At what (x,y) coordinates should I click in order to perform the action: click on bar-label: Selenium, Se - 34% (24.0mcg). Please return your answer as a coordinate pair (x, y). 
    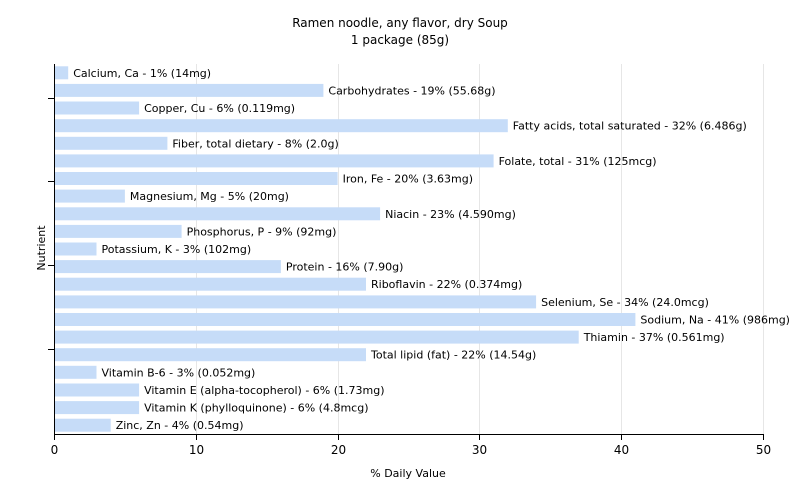
    Looking at the image, I should click on (625, 302).